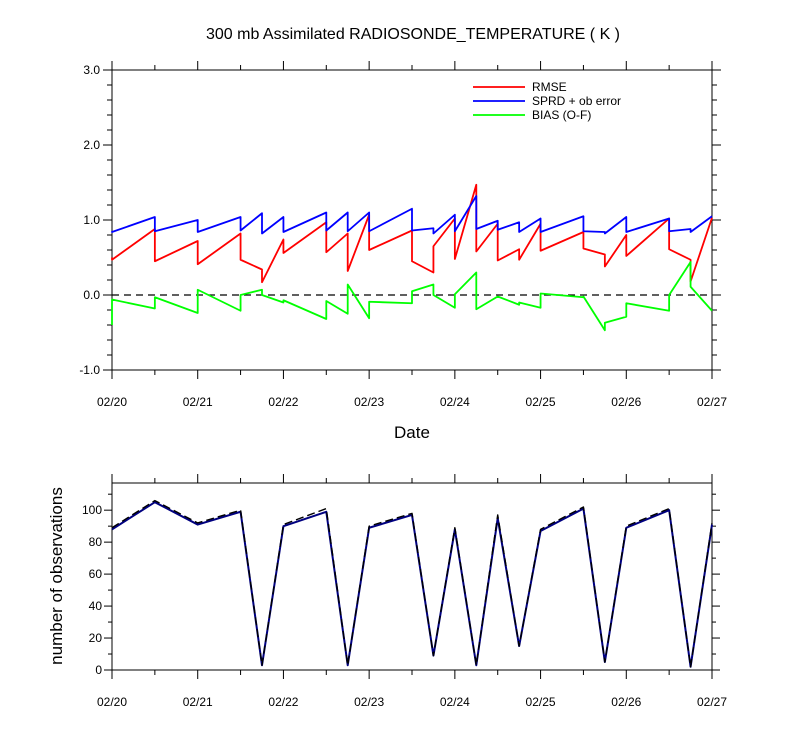  Describe the element at coordinates (412, 296) in the screenshot. I see `series-line-bias-o-f` at that location.